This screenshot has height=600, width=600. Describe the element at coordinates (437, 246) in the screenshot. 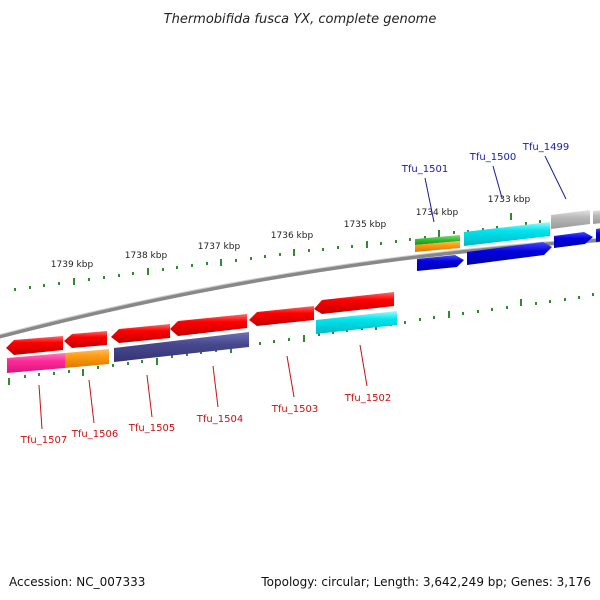

I see `gene-arrow-tfu1501-orange` at that location.